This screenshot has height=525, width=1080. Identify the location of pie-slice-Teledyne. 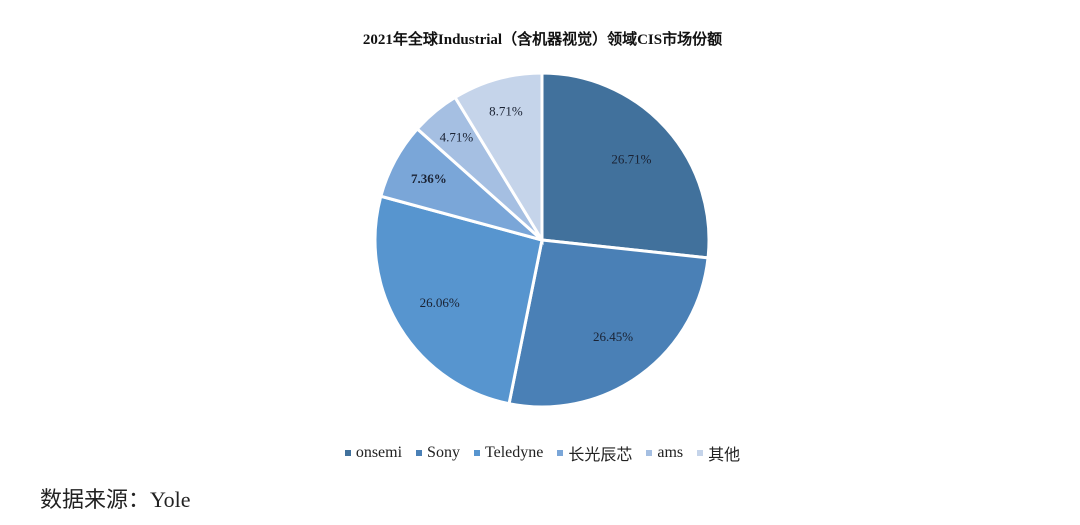
(458, 300).